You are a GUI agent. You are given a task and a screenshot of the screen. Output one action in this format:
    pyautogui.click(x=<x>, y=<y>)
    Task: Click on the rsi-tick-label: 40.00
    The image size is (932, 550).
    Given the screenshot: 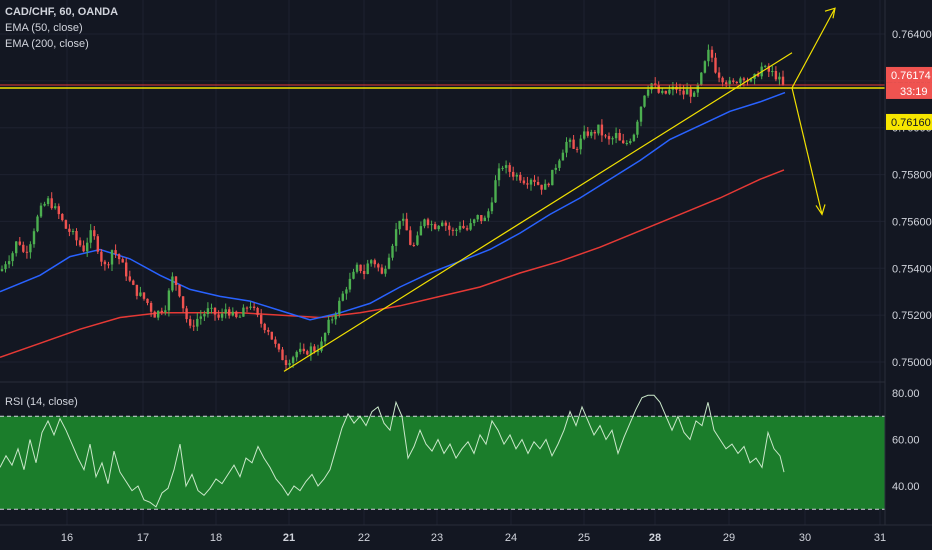 What is the action you would take?
    pyautogui.click(x=906, y=487)
    